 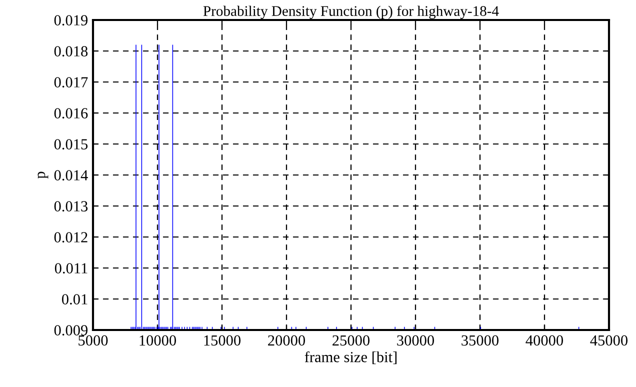 What do you see at coordinates (71, 82) in the screenshot?
I see `y-tick-label: 0.017` at bounding box center [71, 82].